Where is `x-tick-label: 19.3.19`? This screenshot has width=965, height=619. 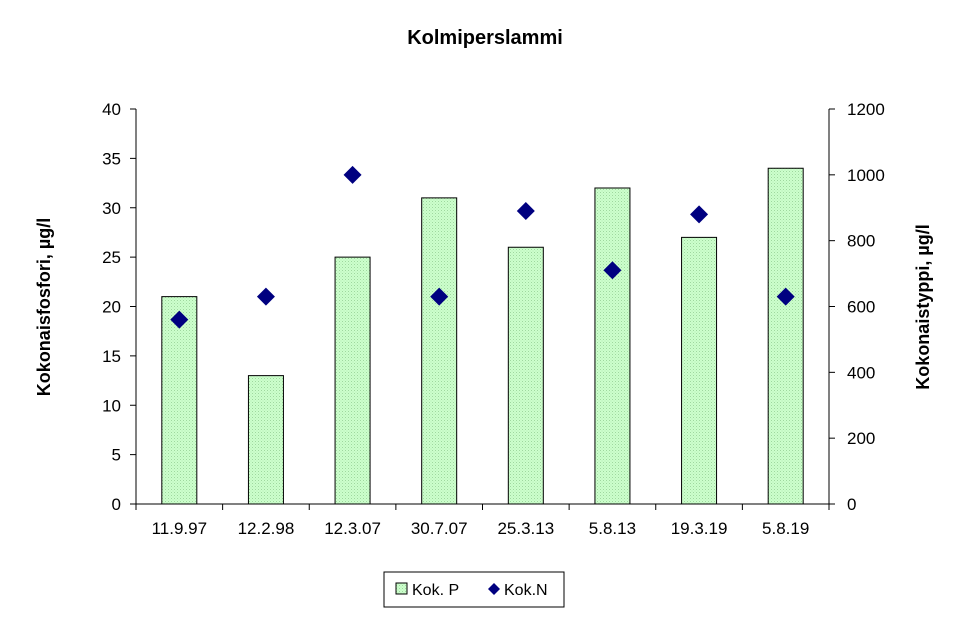
x-tick-label: 19.3.19 is located at coordinates (699, 528).